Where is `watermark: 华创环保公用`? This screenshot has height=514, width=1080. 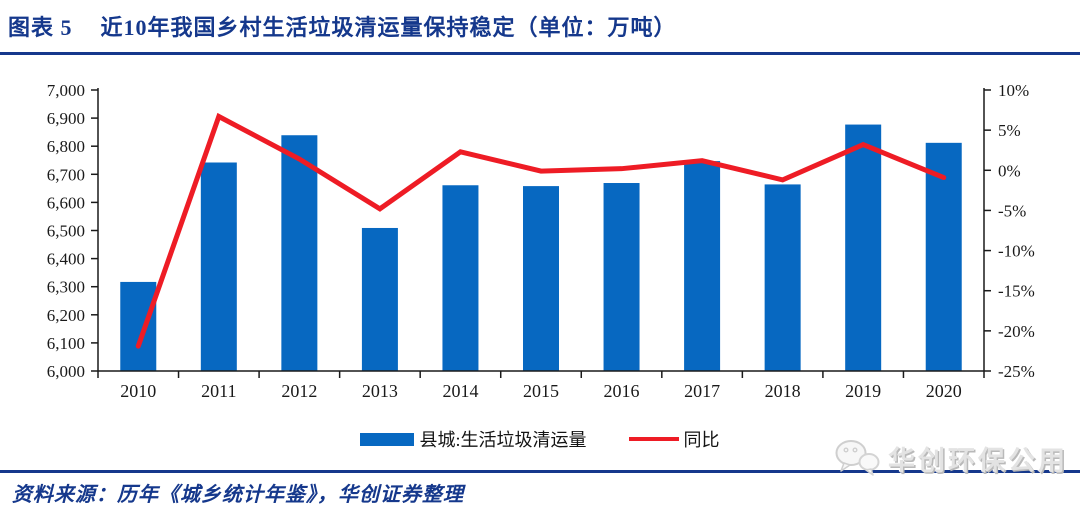 watermark: 华创环保公用 is located at coordinates (951, 458).